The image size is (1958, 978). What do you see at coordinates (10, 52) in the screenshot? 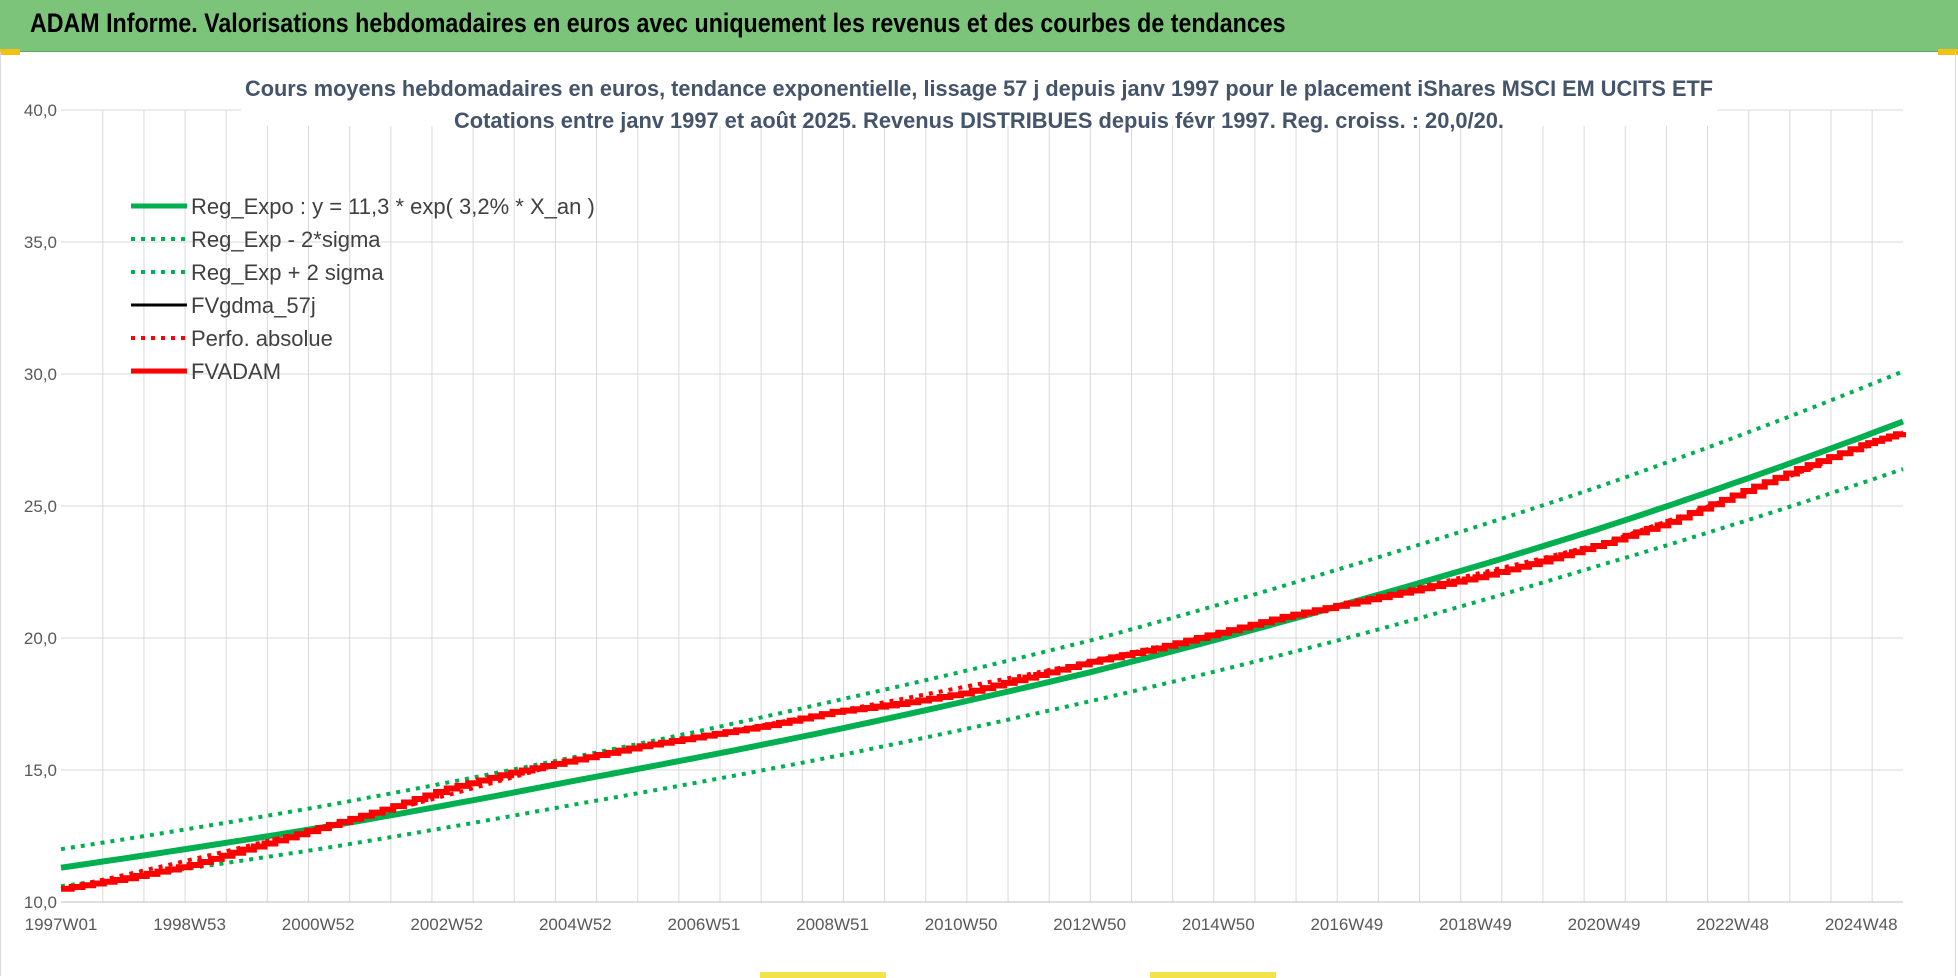
I see `corner-accent-left` at bounding box center [10, 52].